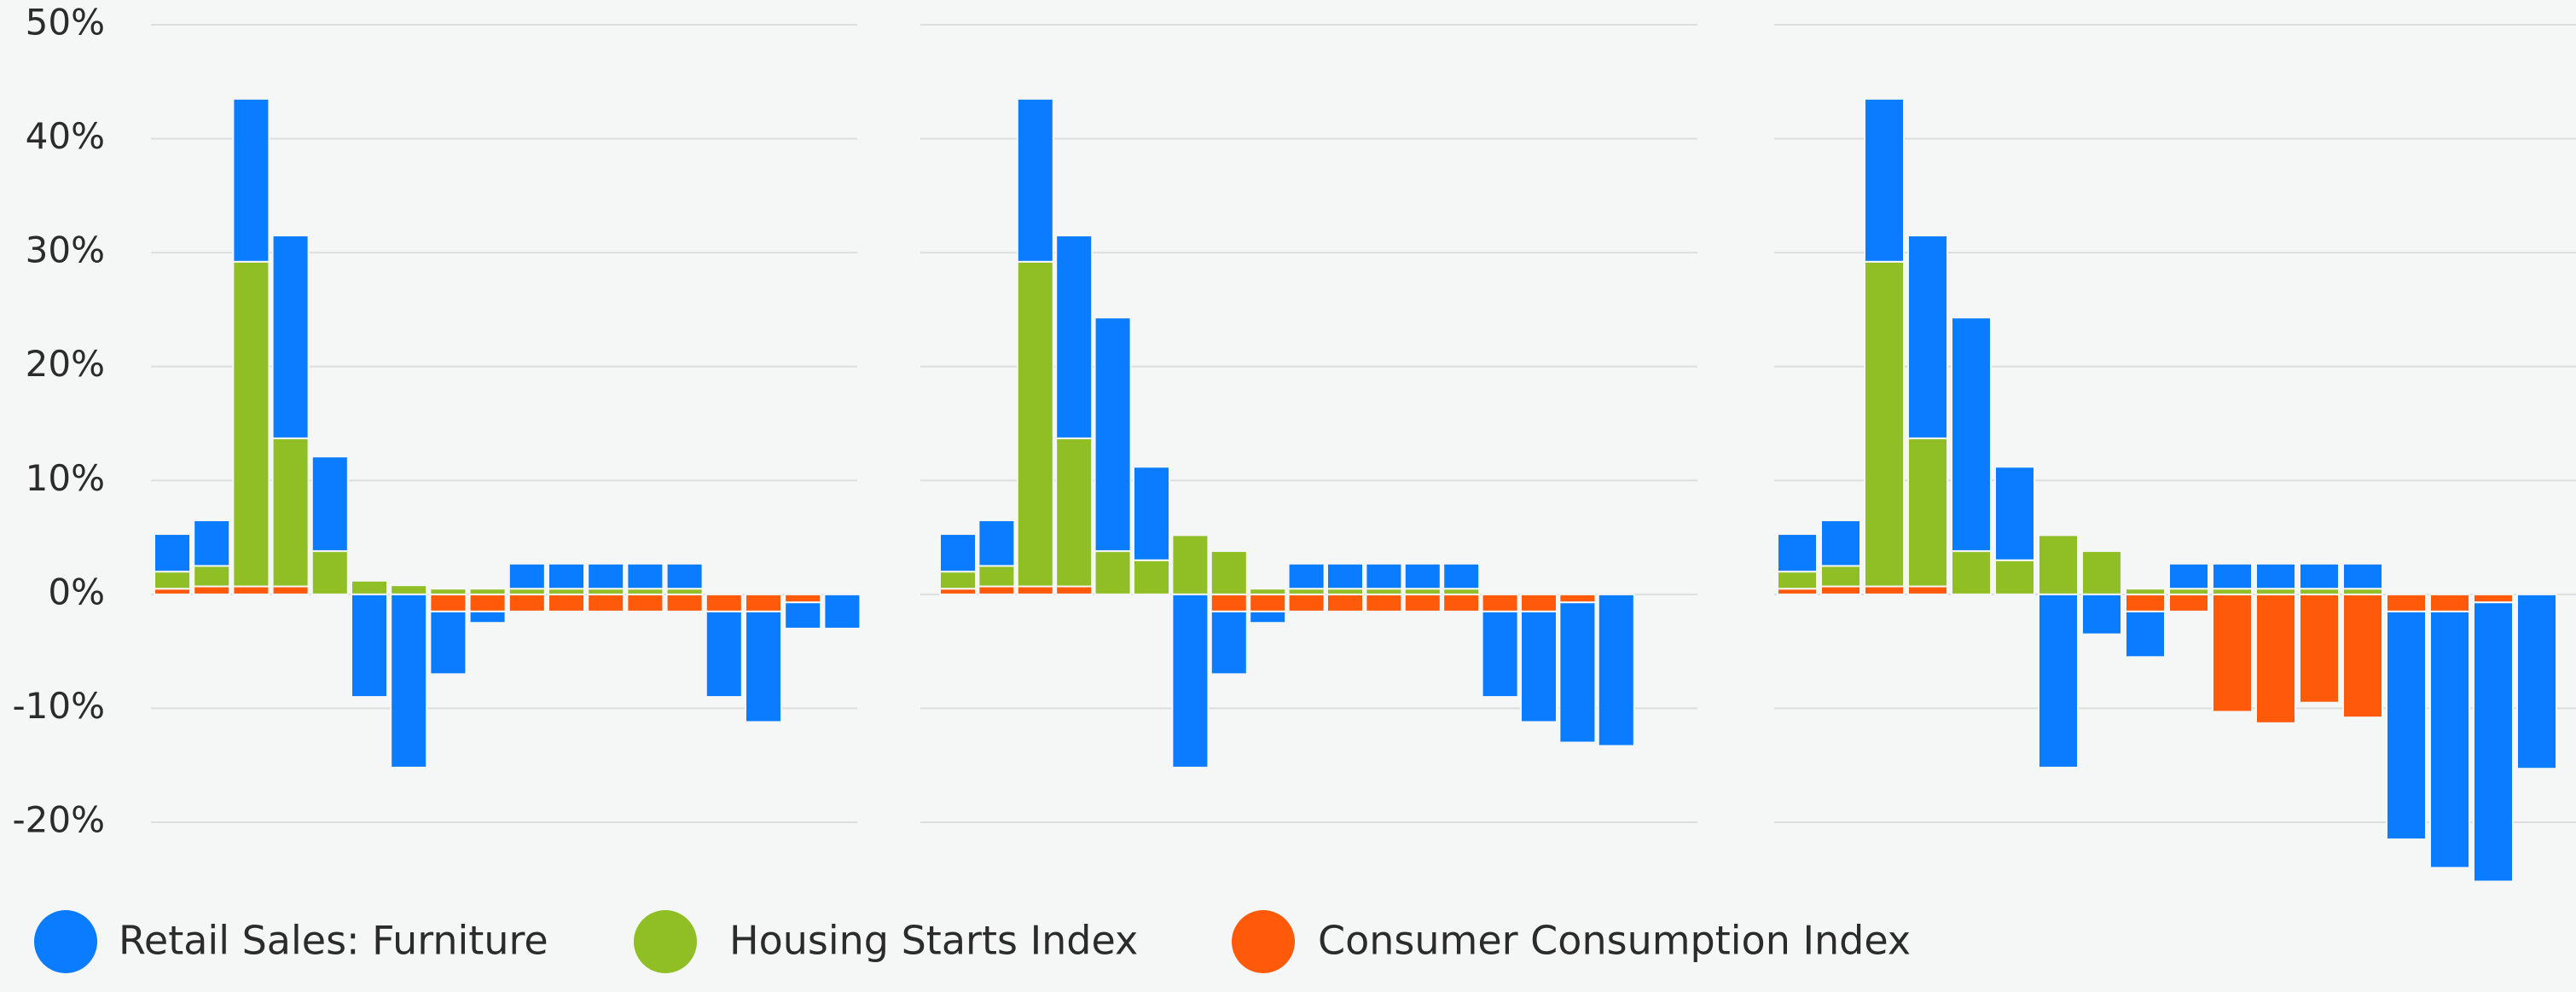  I want to click on y-tick-label: 20%, so click(65, 364).